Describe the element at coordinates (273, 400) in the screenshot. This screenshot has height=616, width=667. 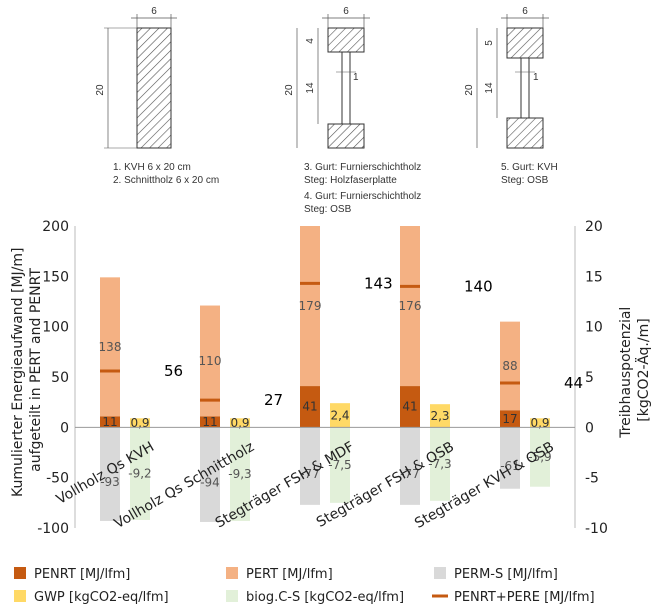
I see `data-label-sum: 27` at that location.